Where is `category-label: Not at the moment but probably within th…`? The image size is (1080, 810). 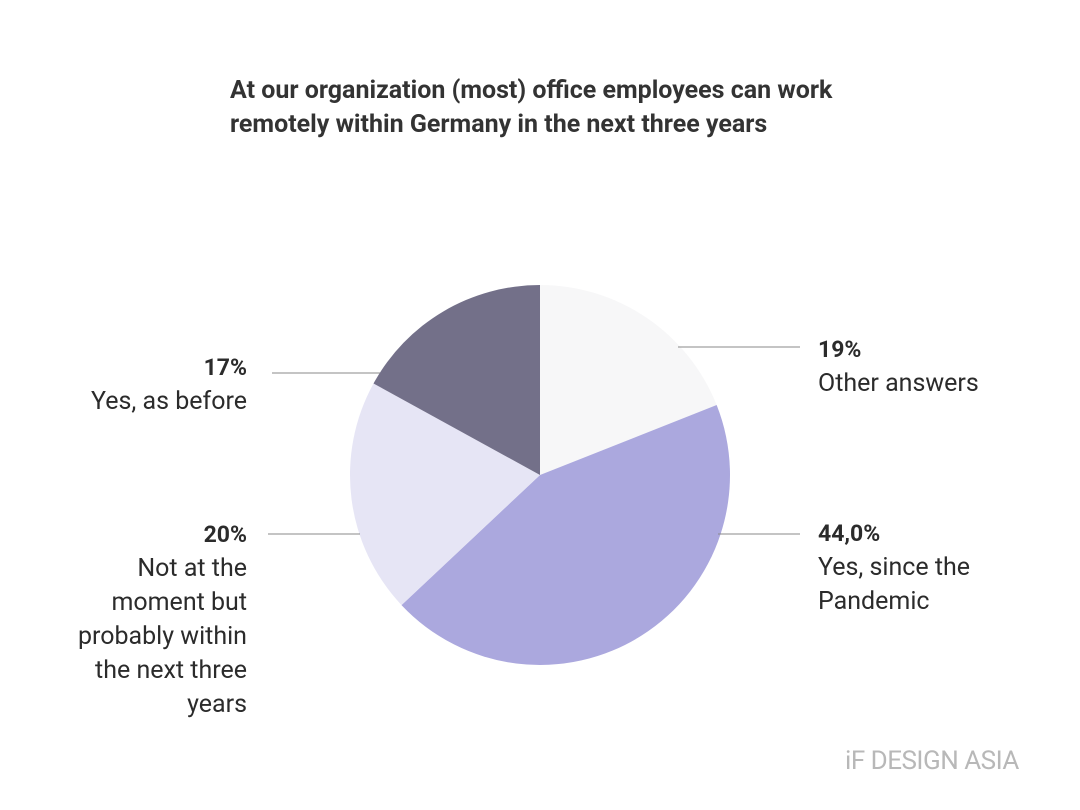 category-label: Not at the moment but probably within th… is located at coordinates (162, 636).